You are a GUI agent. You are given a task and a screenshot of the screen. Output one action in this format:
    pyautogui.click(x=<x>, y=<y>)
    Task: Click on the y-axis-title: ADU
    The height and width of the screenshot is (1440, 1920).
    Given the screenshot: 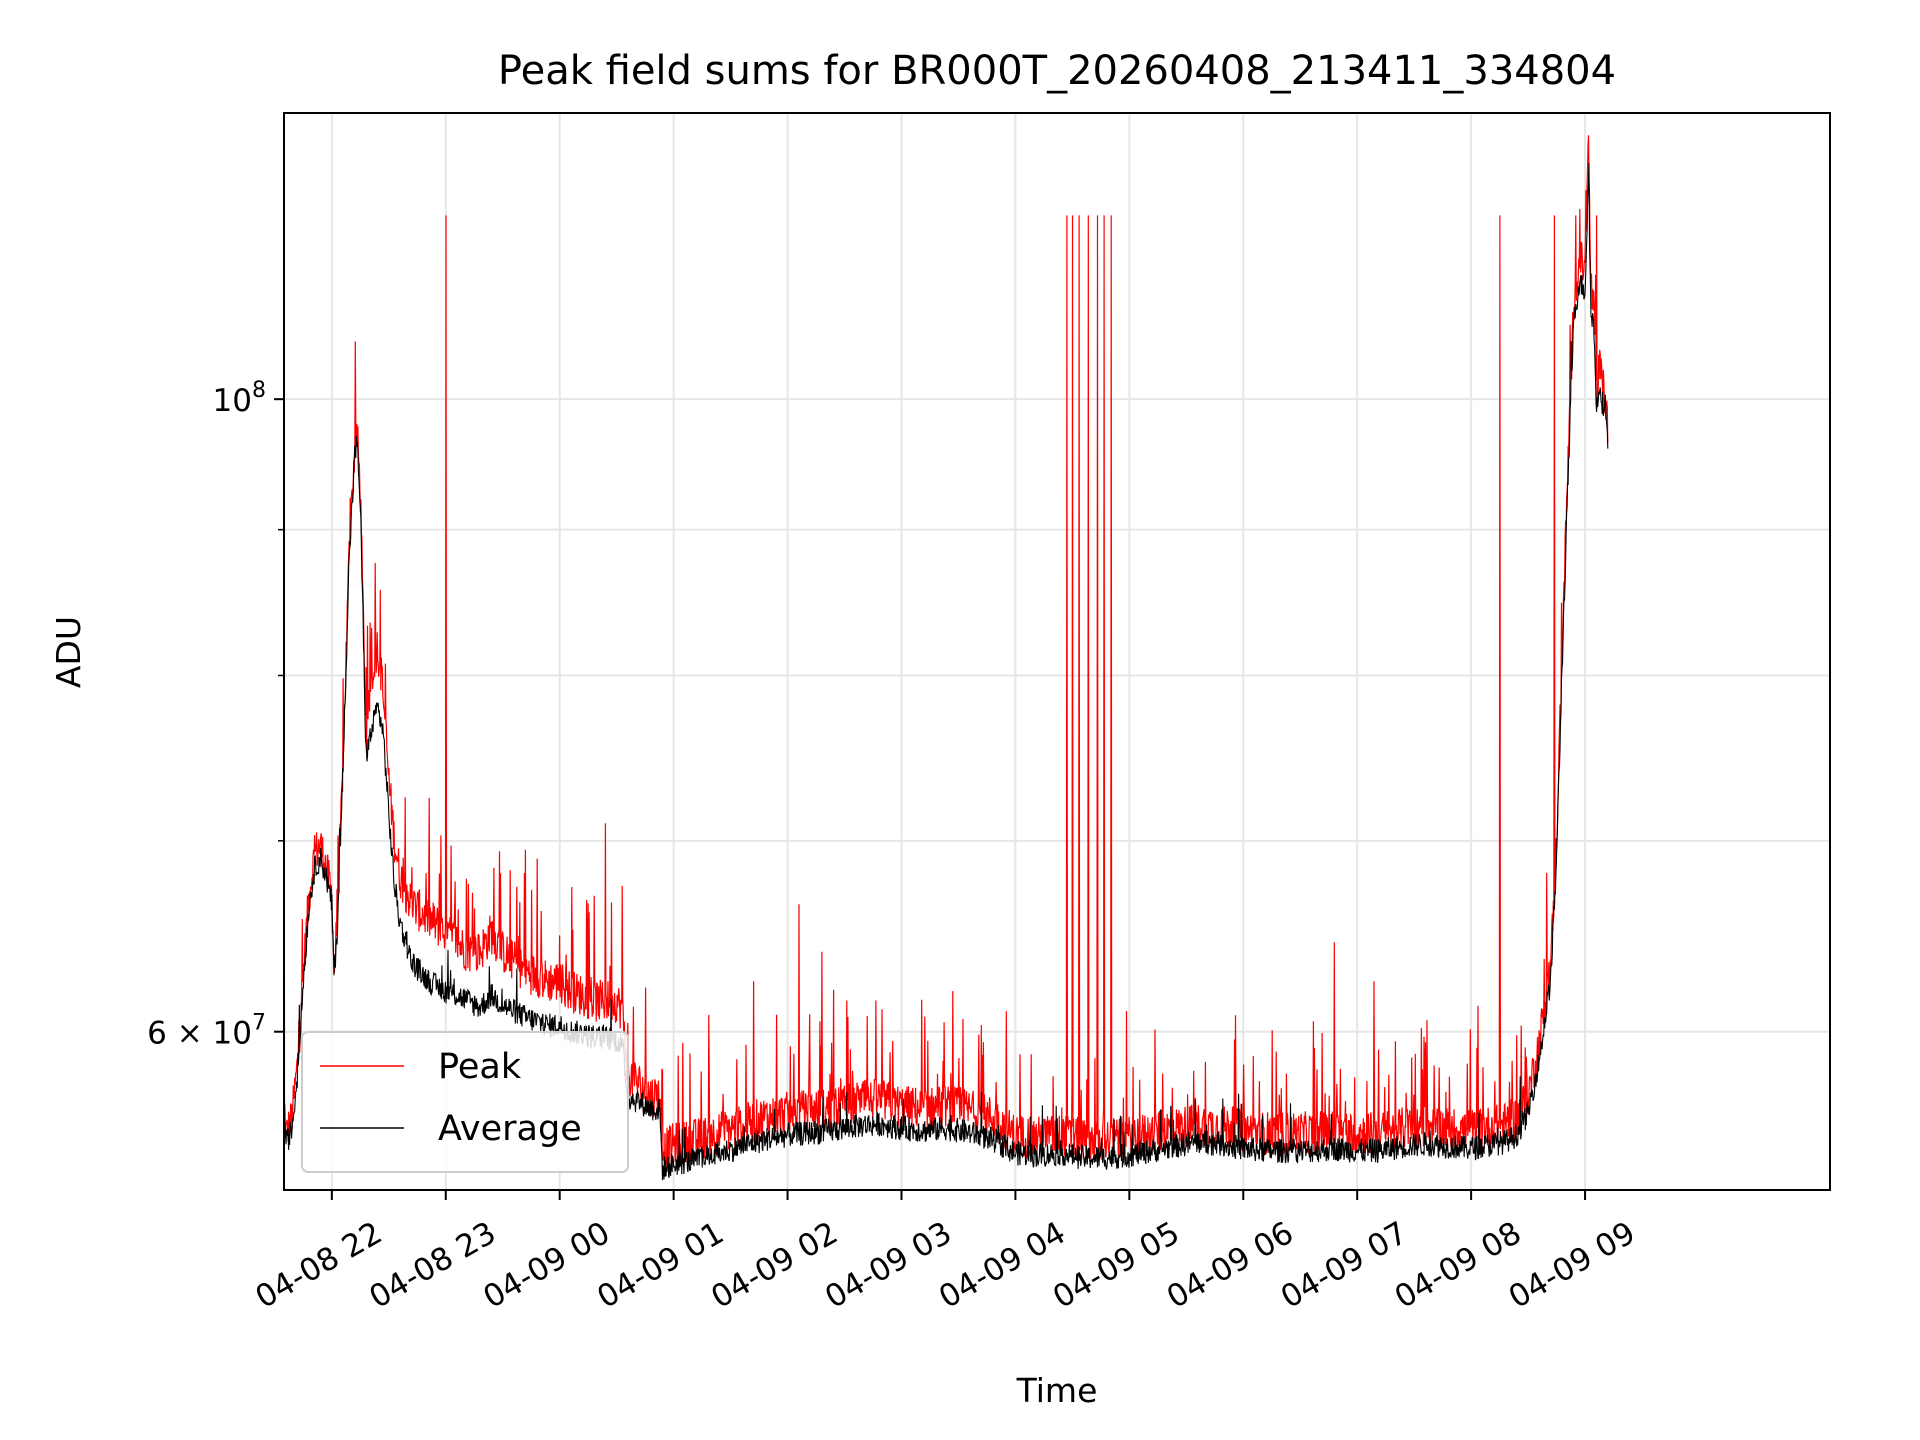 What is the action you would take?
    pyautogui.click(x=68, y=652)
    